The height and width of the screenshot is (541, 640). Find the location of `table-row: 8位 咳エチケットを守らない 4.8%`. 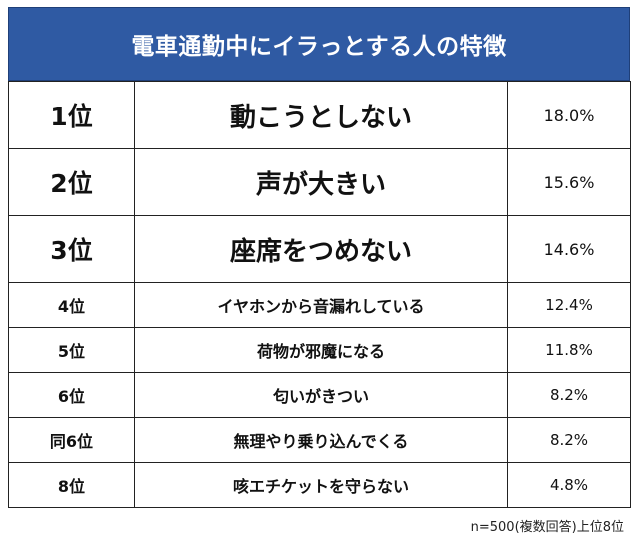

table-row: 8位 咳エチケットを守らない 4.8% is located at coordinates (319, 485).